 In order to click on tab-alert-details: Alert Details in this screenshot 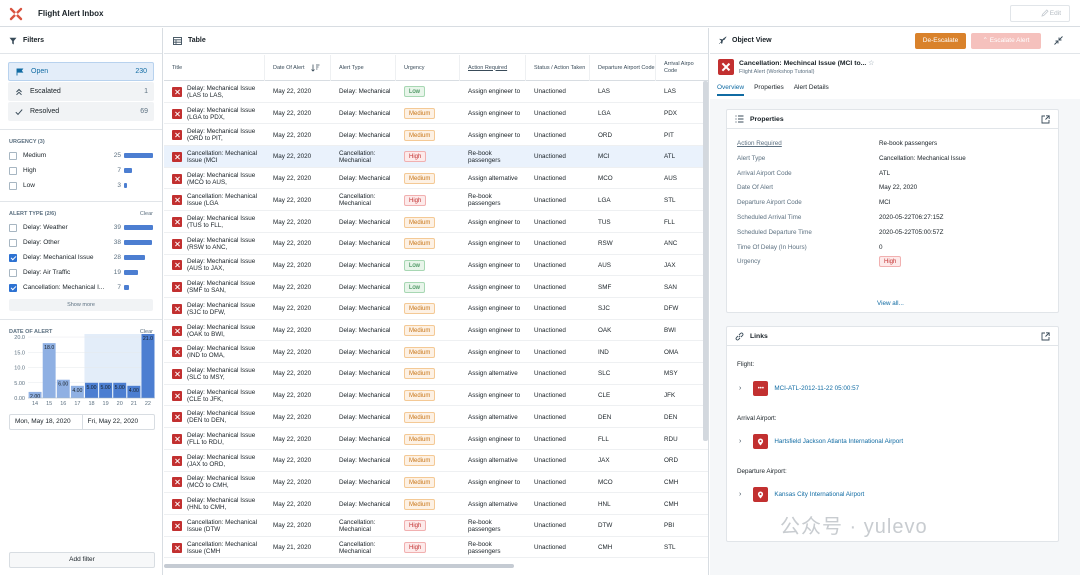, I will do `click(811, 87)`.